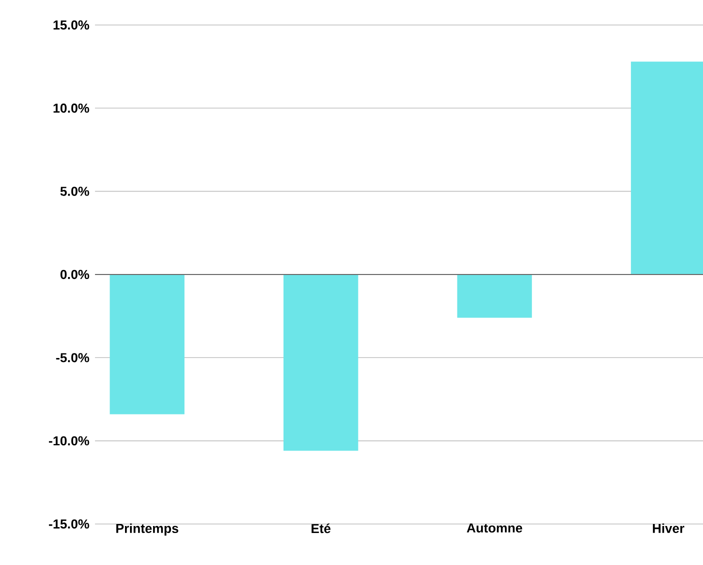 The height and width of the screenshot is (565, 703). Describe the element at coordinates (668, 529) in the screenshot. I see `x-tick-label: Hiver` at that location.